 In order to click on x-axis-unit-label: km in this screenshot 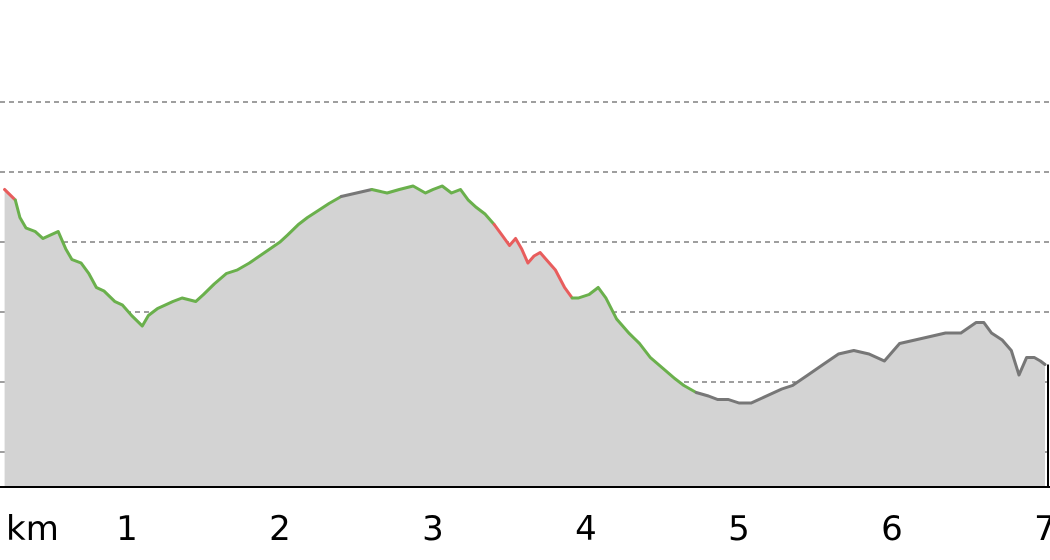, I will do `click(32, 529)`.